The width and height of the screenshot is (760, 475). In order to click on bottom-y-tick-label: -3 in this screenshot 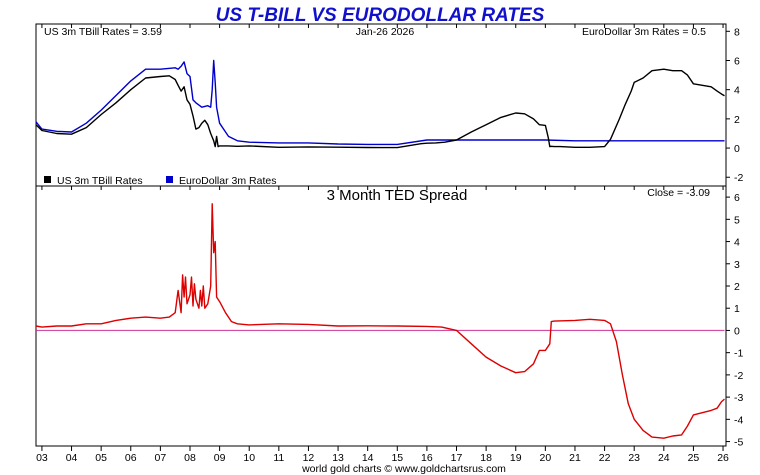, I will do `click(738, 398)`.